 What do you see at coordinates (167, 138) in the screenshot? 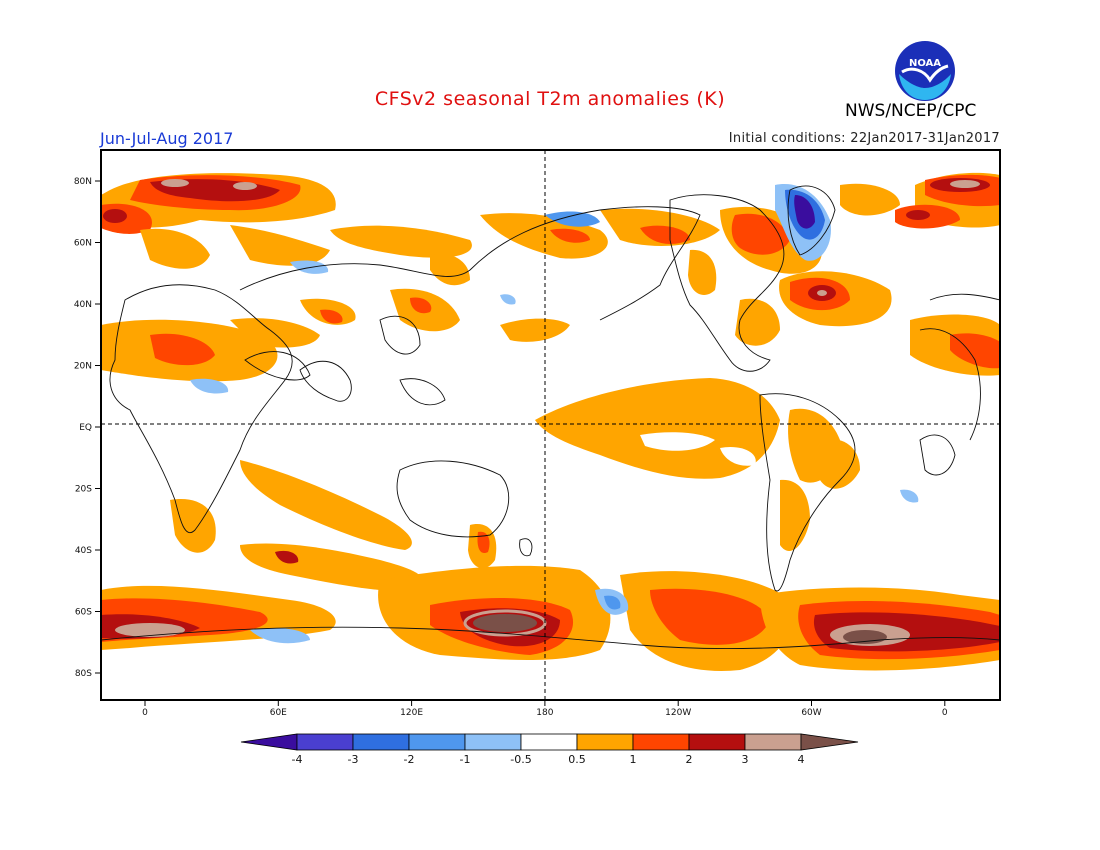
I see `season-label: Jun-Jul-Aug 2017` at bounding box center [167, 138].